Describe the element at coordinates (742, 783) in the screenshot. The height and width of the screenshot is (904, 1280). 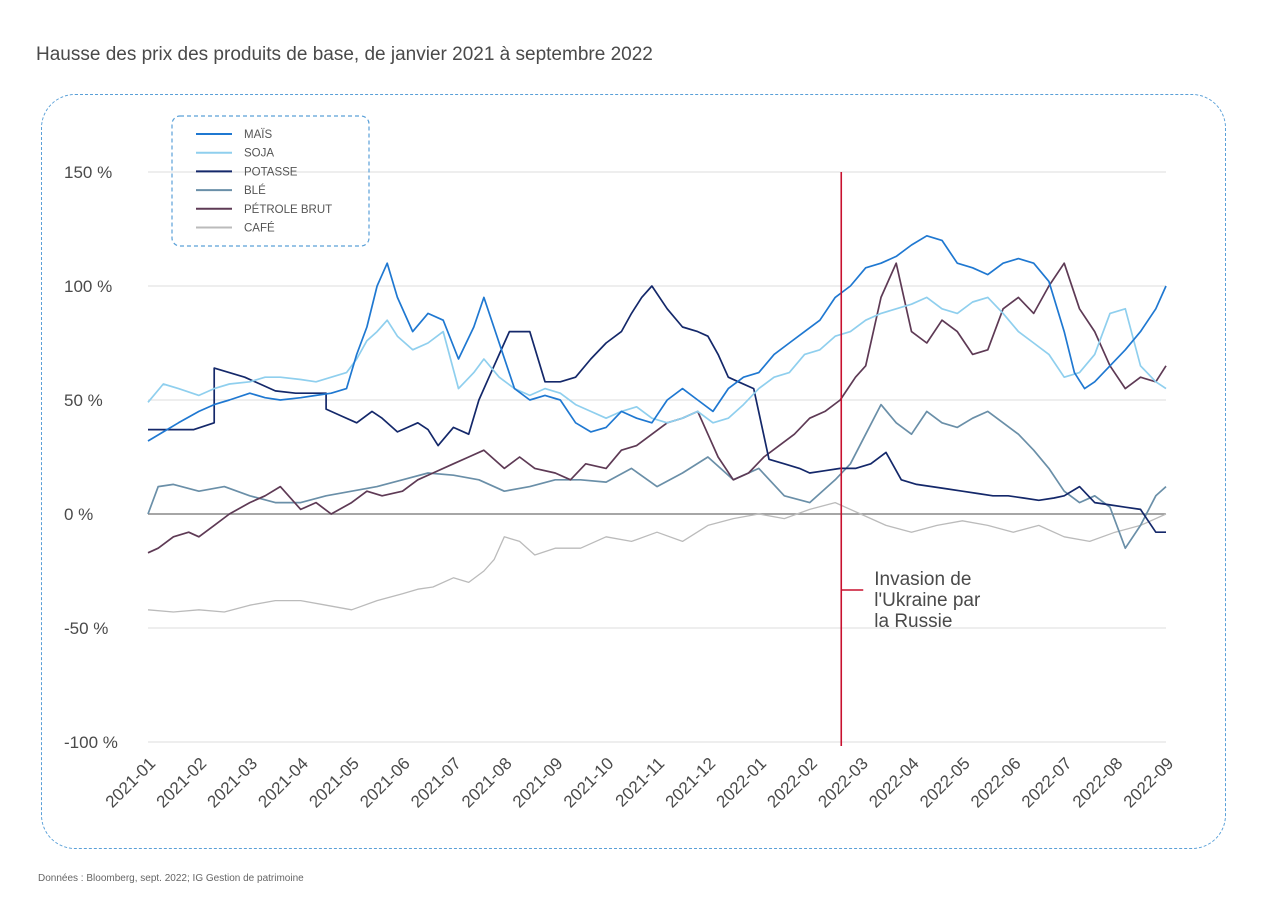
I see `x-tick-label: 2022-01` at that location.